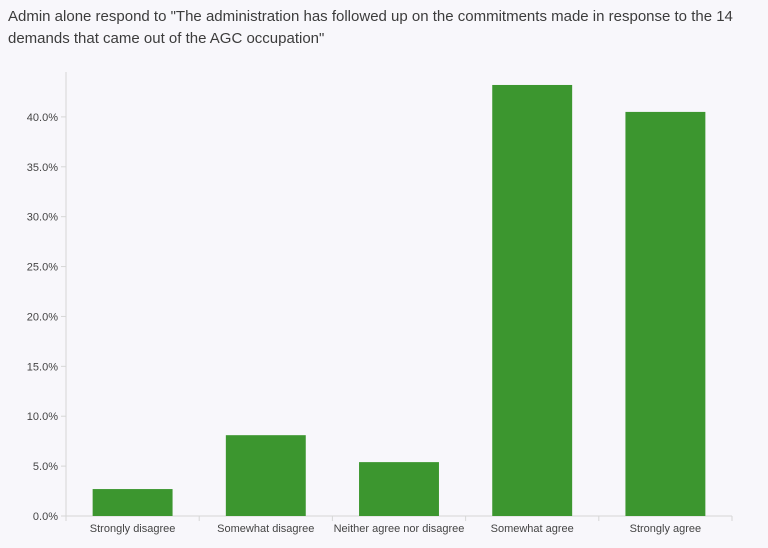 This screenshot has height=548, width=768. I want to click on x-tick-label: Strongly disagree, so click(133, 529).